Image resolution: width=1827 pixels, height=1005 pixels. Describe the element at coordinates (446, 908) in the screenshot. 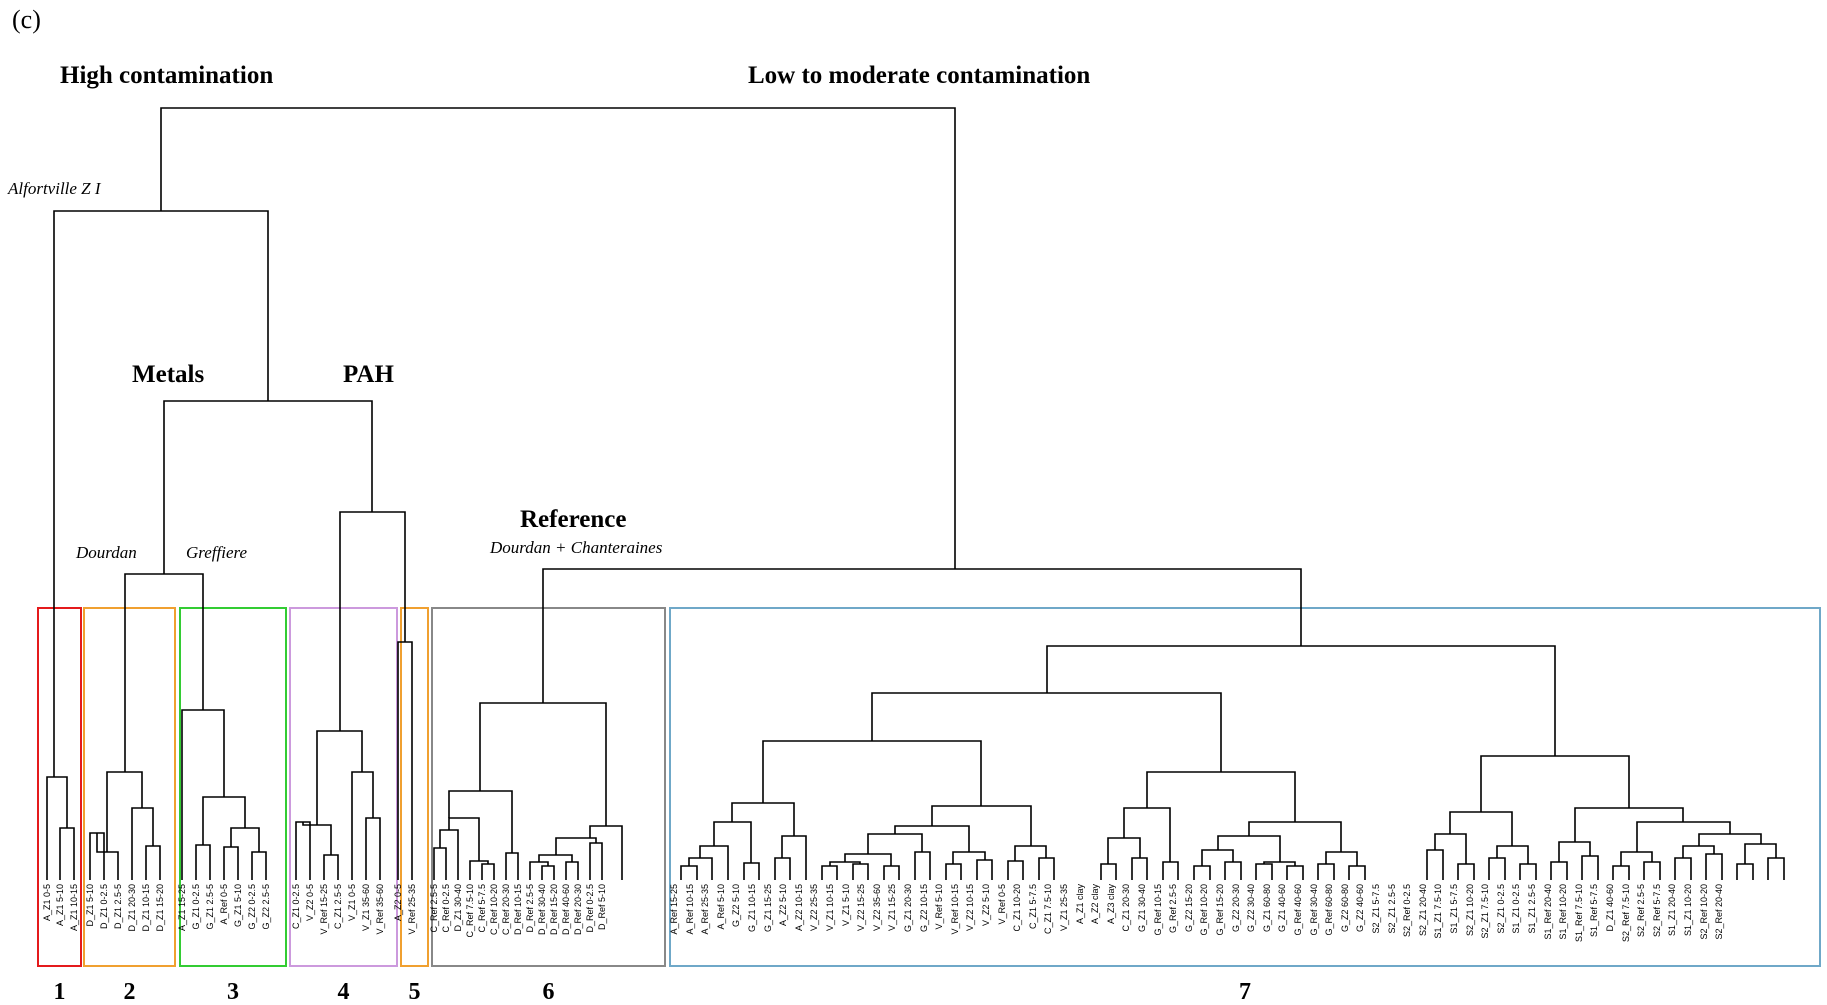

I see `sample-label: C_Ref 0-2.5` at that location.